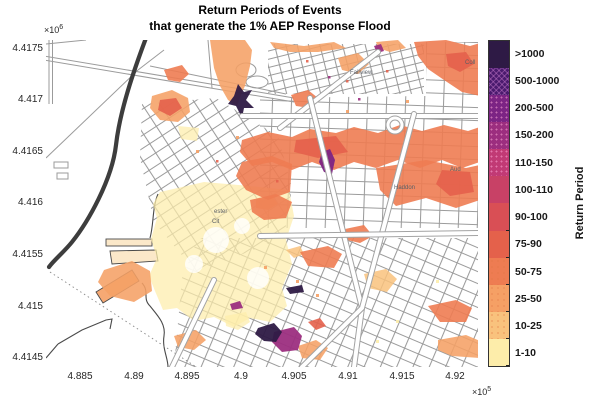  What do you see at coordinates (294, 376) in the screenshot?
I see `x-tick-label: 4.905` at bounding box center [294, 376].